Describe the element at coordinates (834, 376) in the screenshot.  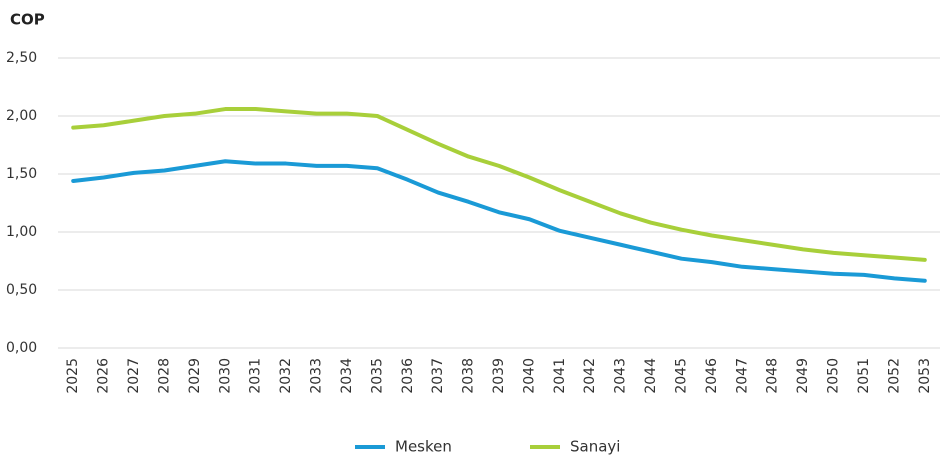
I see `x-tick-label: 2050` at that location.